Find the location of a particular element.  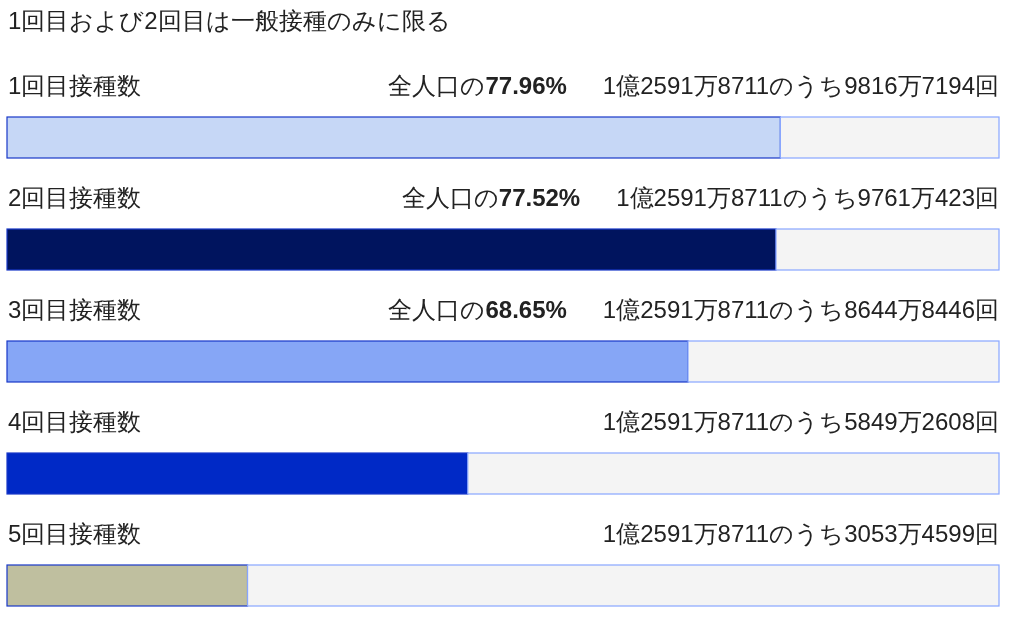

y-tick-label: 2回目接種数 is located at coordinates (75, 197).